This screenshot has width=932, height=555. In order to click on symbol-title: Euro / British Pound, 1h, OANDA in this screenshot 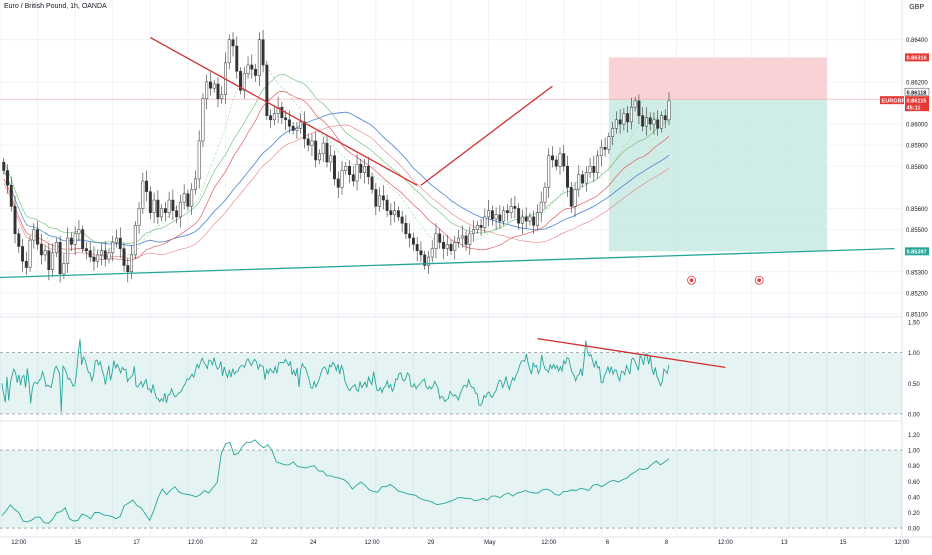, I will do `click(55, 6)`.